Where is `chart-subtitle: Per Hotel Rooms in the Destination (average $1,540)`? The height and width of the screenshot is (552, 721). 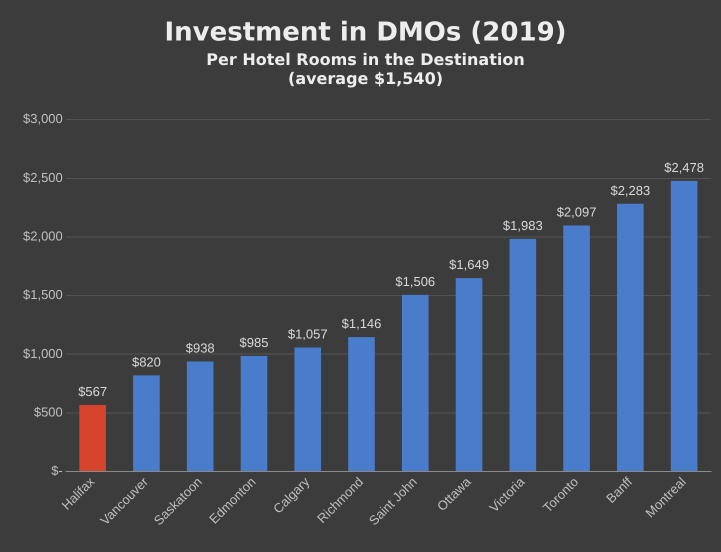 chart-subtitle: Per Hotel Rooms in the Destination (average $1,540) is located at coordinates (365, 69).